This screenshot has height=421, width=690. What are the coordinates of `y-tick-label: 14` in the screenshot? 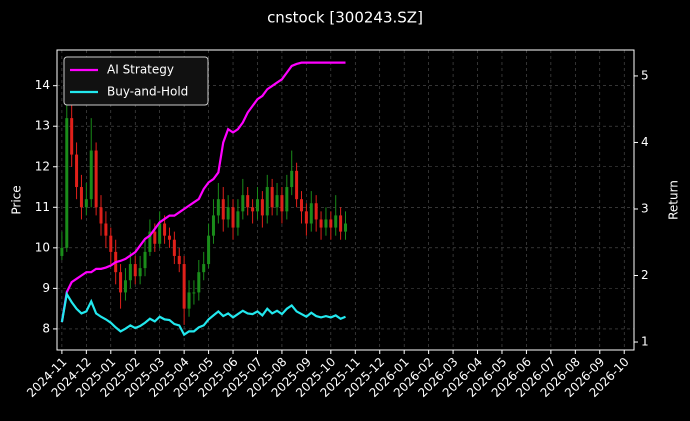 It's located at (42, 85).